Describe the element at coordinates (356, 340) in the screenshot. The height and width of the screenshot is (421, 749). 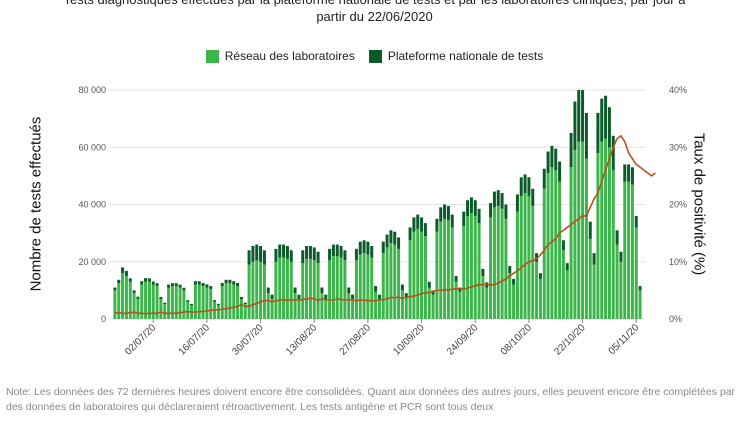
I see `x-tick-label: 27/08/20` at that location.